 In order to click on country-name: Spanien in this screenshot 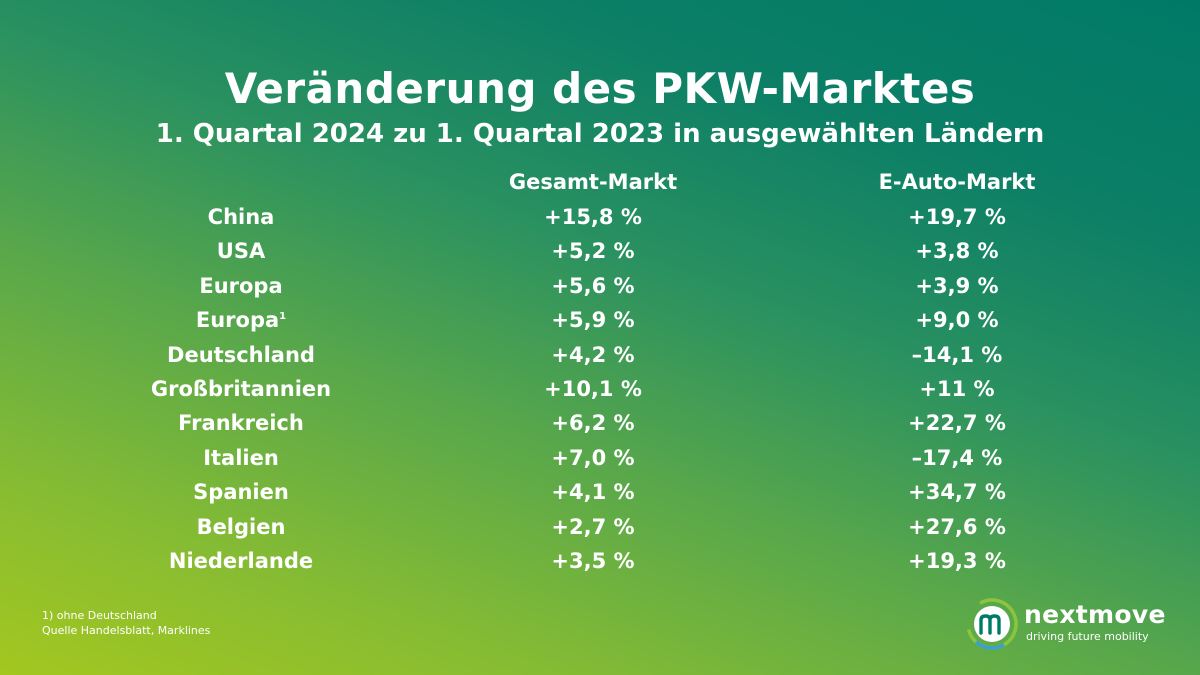, I will do `click(241, 492)`.